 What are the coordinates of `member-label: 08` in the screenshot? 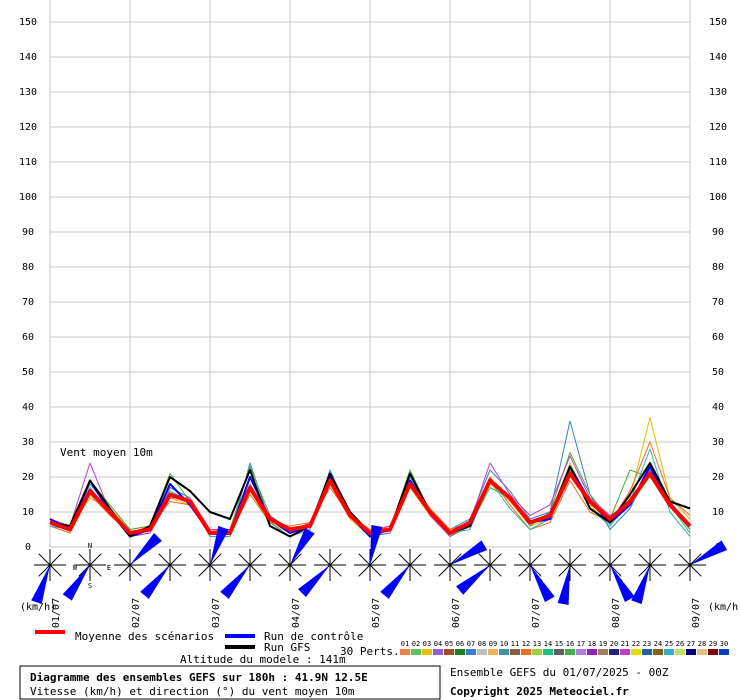 It's located at (482, 644).